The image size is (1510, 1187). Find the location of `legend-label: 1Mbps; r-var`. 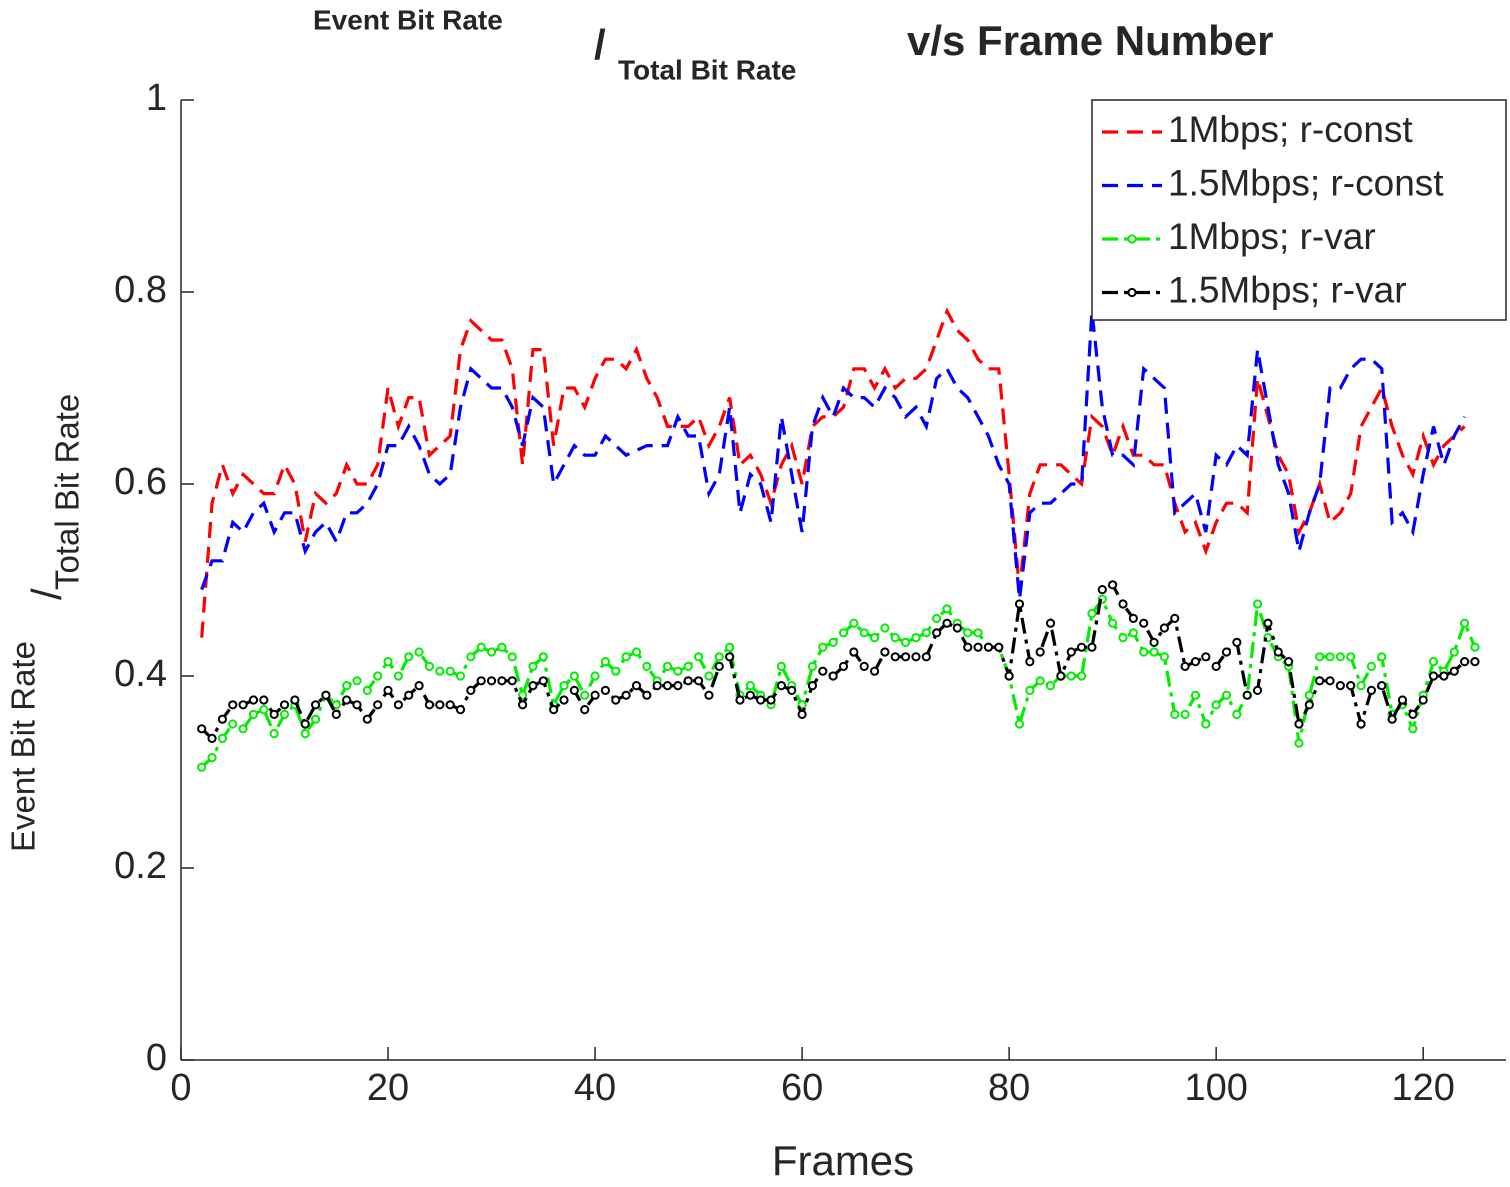

legend-label: 1Mbps; r-var is located at coordinates (1272, 236).